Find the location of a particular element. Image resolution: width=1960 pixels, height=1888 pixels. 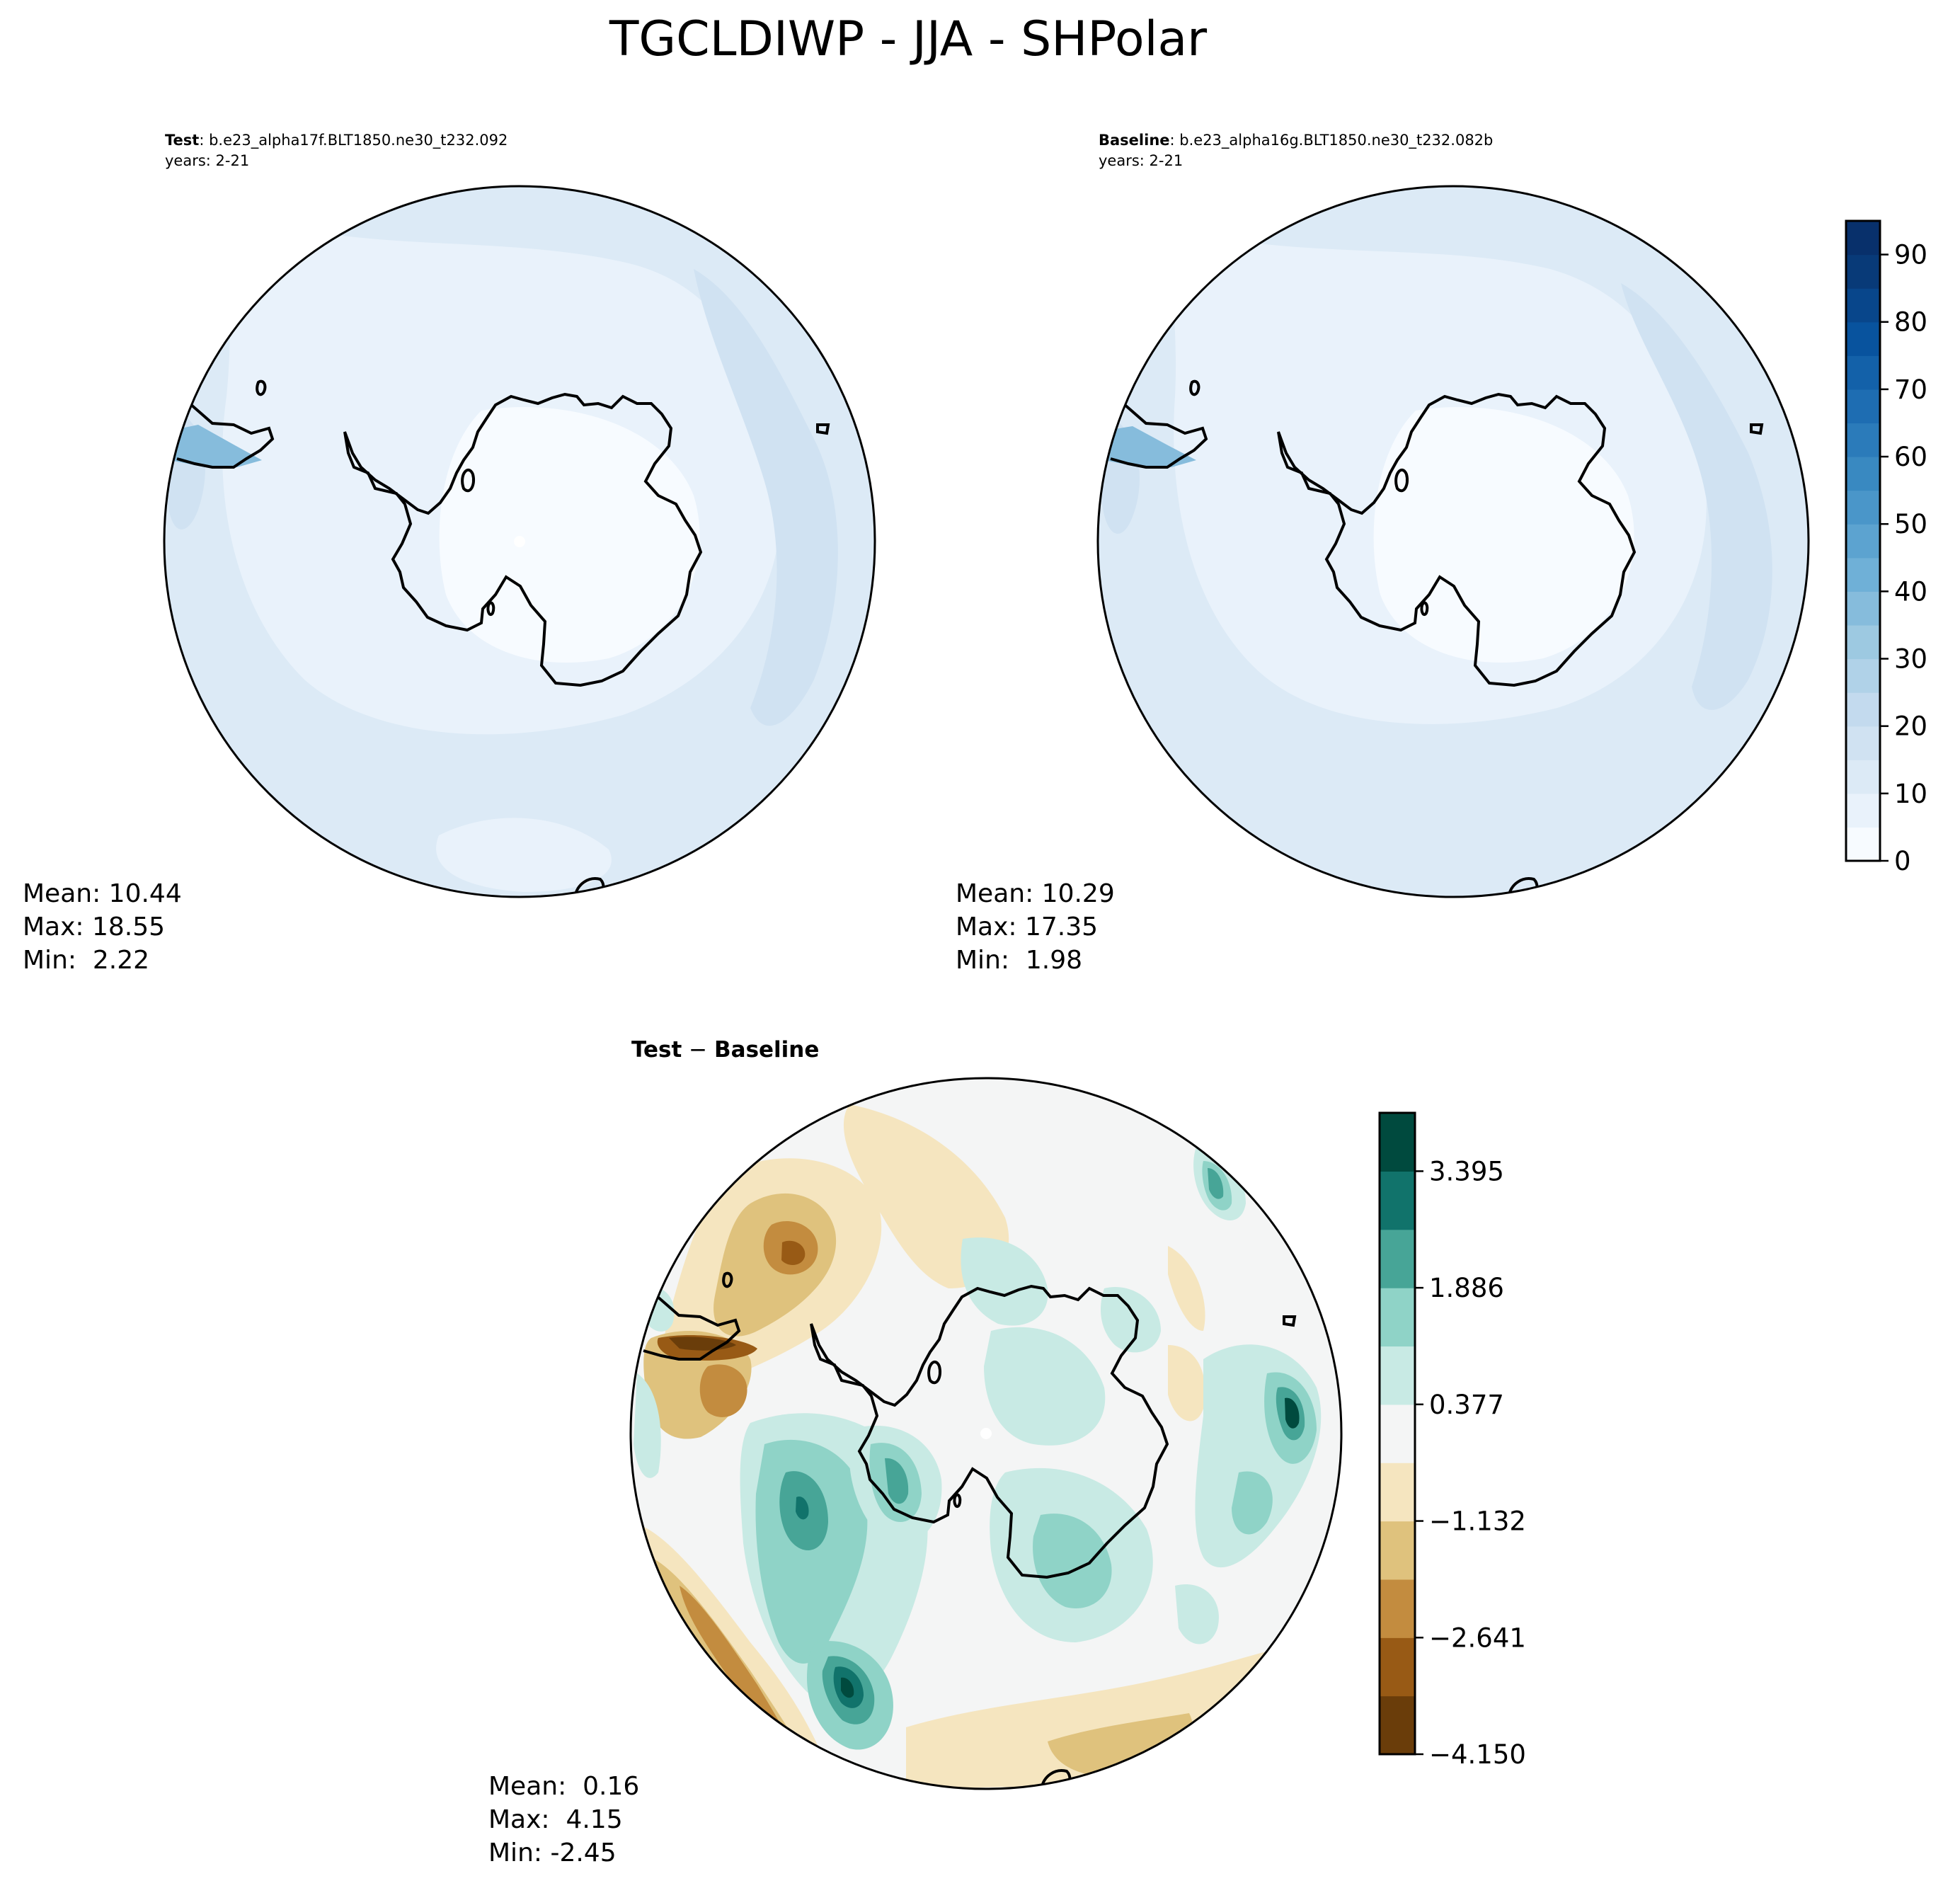

panel-test-min: Min: 2.22 is located at coordinates (86, 960).